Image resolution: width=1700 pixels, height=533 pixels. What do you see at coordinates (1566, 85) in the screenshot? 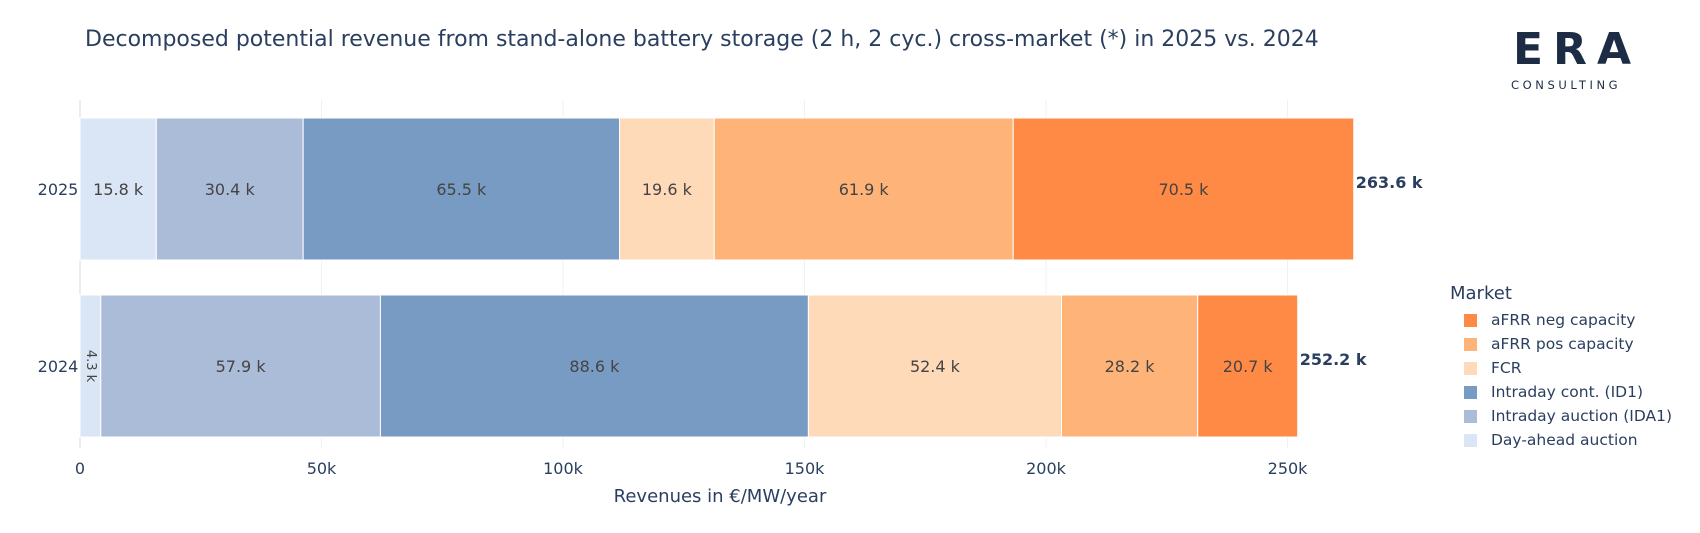
I see `logo-subtitle: CONSULTING` at bounding box center [1566, 85].